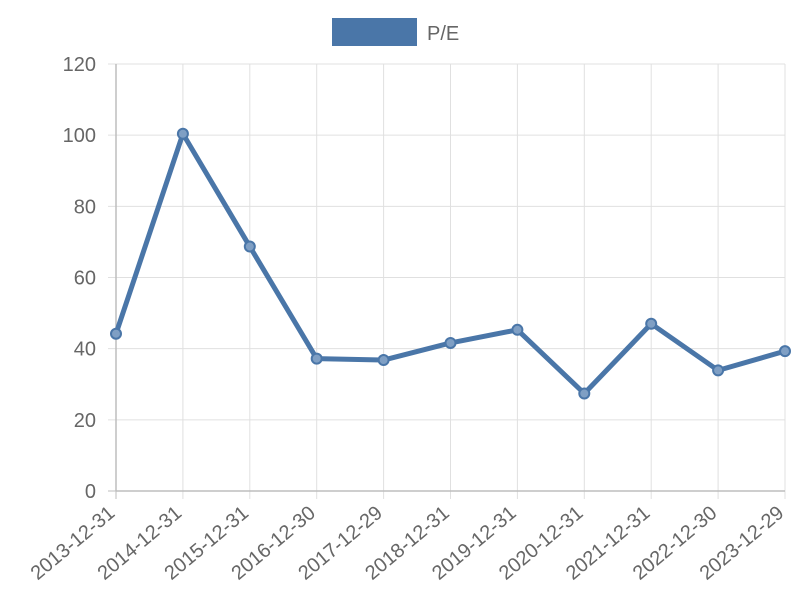 The image size is (800, 600). Describe the element at coordinates (90, 492) in the screenshot. I see `y-tick-label: 0` at that location.